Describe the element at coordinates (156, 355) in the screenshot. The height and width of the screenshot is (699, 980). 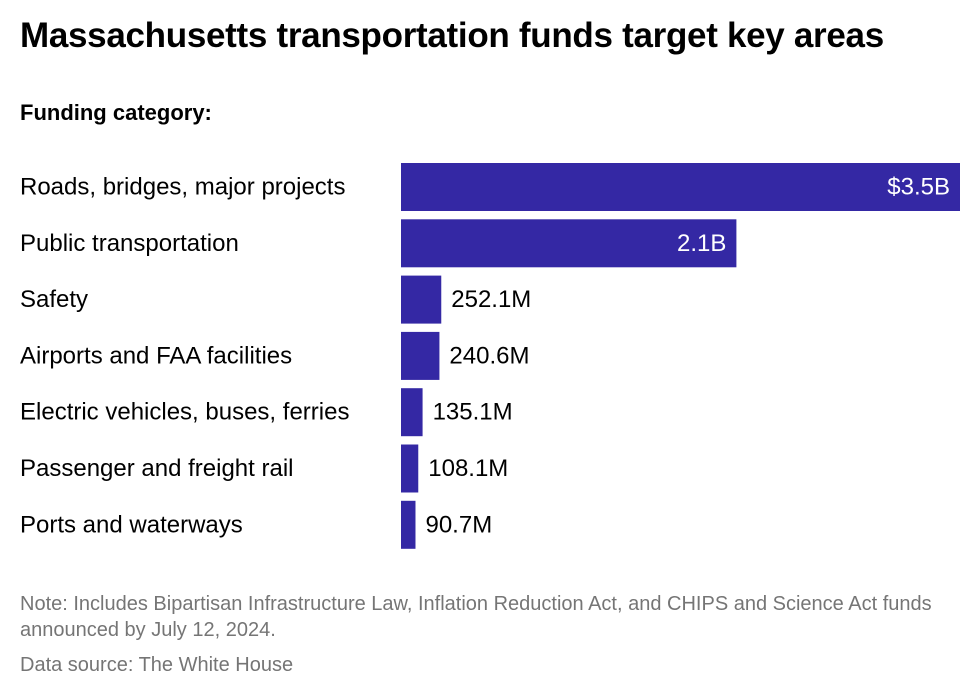
I see `category-label: Airports and FAA facilities` at that location.